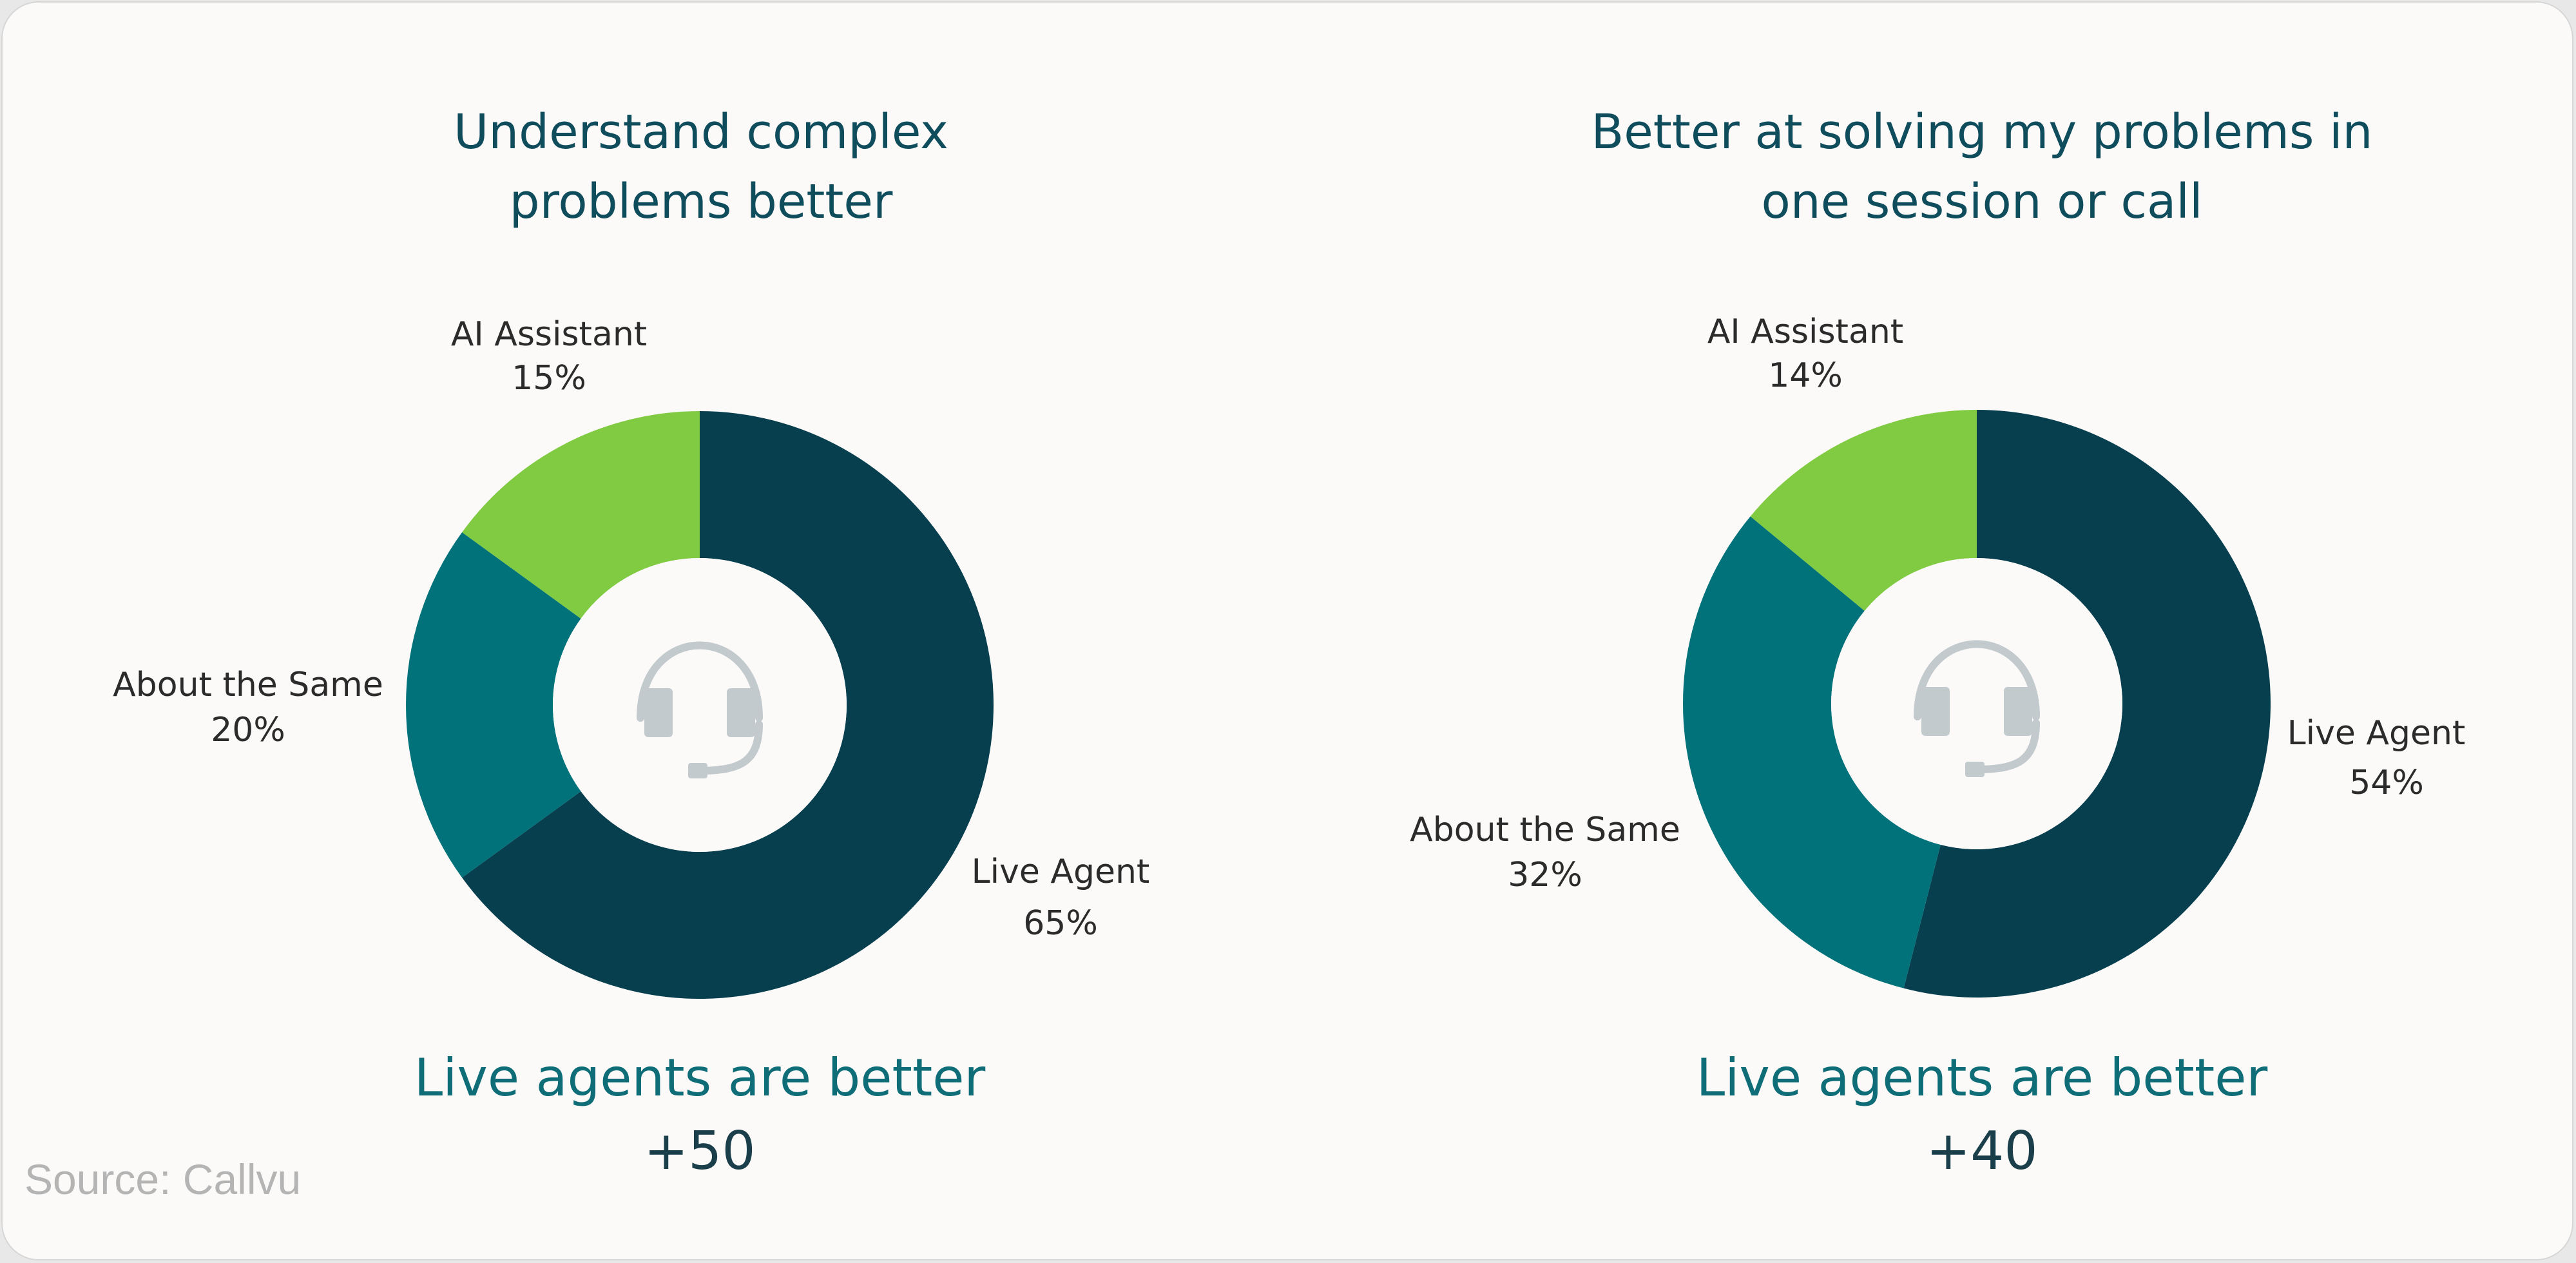 Image resolution: width=2576 pixels, height=1263 pixels. I want to click on chart-2-headset-icon-left-cup, so click(1936, 711).